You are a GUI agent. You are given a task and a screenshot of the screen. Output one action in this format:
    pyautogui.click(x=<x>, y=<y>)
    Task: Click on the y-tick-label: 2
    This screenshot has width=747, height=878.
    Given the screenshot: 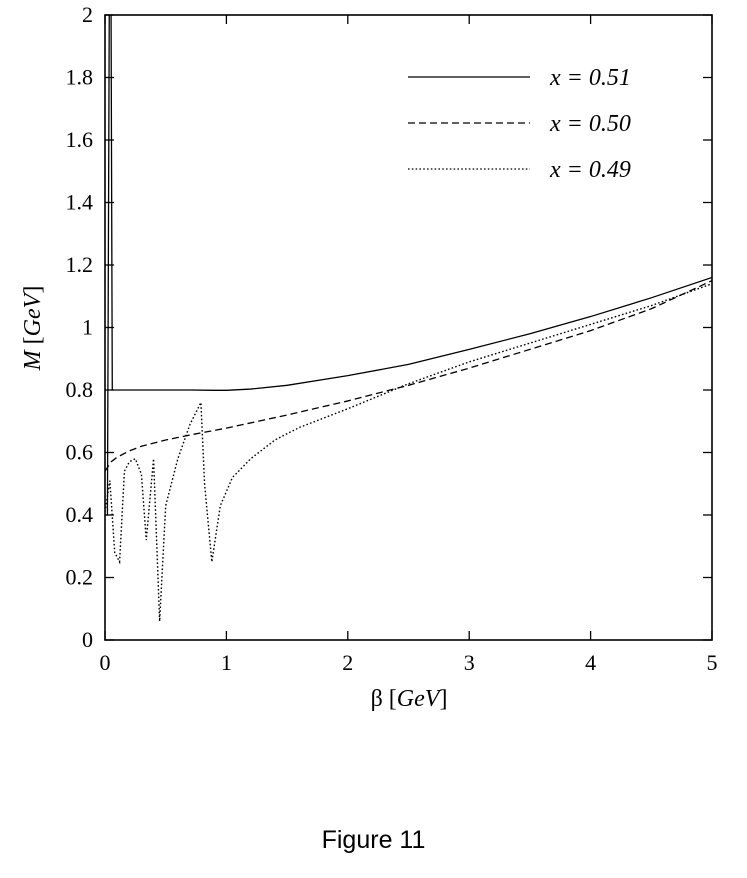 What is the action you would take?
    pyautogui.click(x=87, y=14)
    